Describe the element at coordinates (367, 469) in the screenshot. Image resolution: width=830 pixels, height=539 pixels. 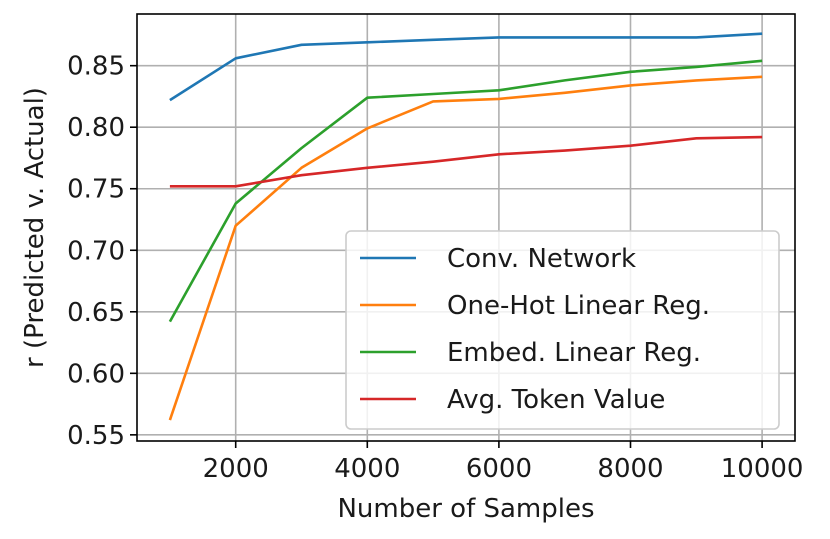
I see `x-tick-label: 4000` at that location.